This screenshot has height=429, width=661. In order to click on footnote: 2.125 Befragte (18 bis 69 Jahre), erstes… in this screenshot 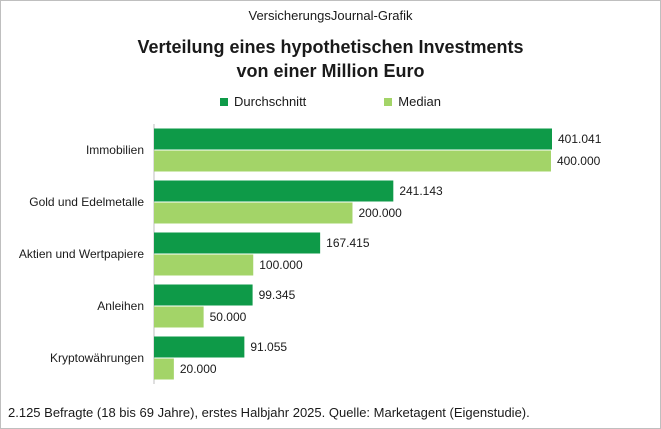, I will do `click(269, 412)`.